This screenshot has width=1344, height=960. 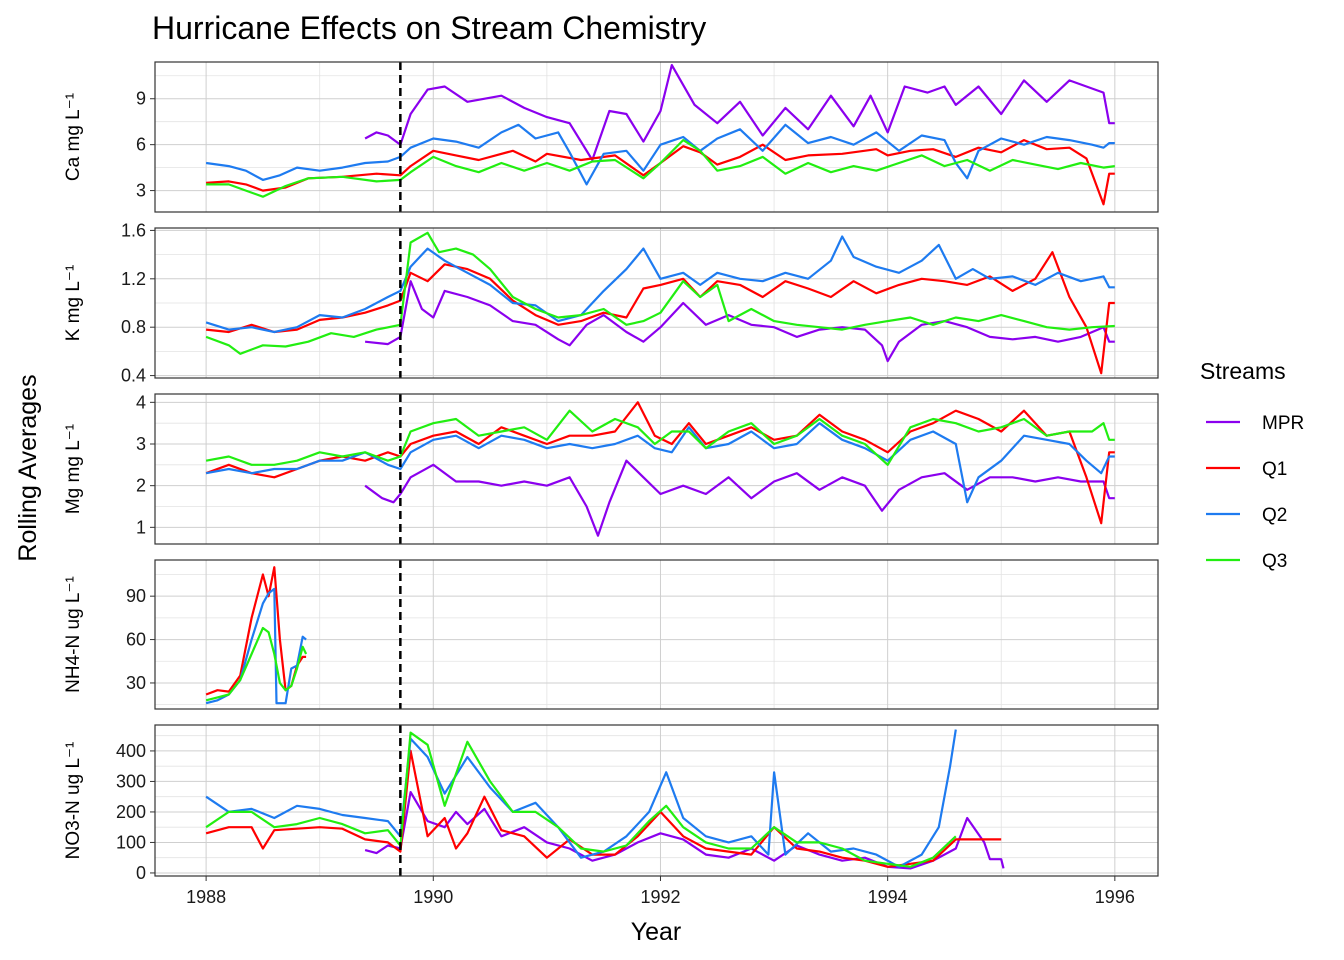 I want to click on y-tick-label: 300, so click(x=131, y=781).